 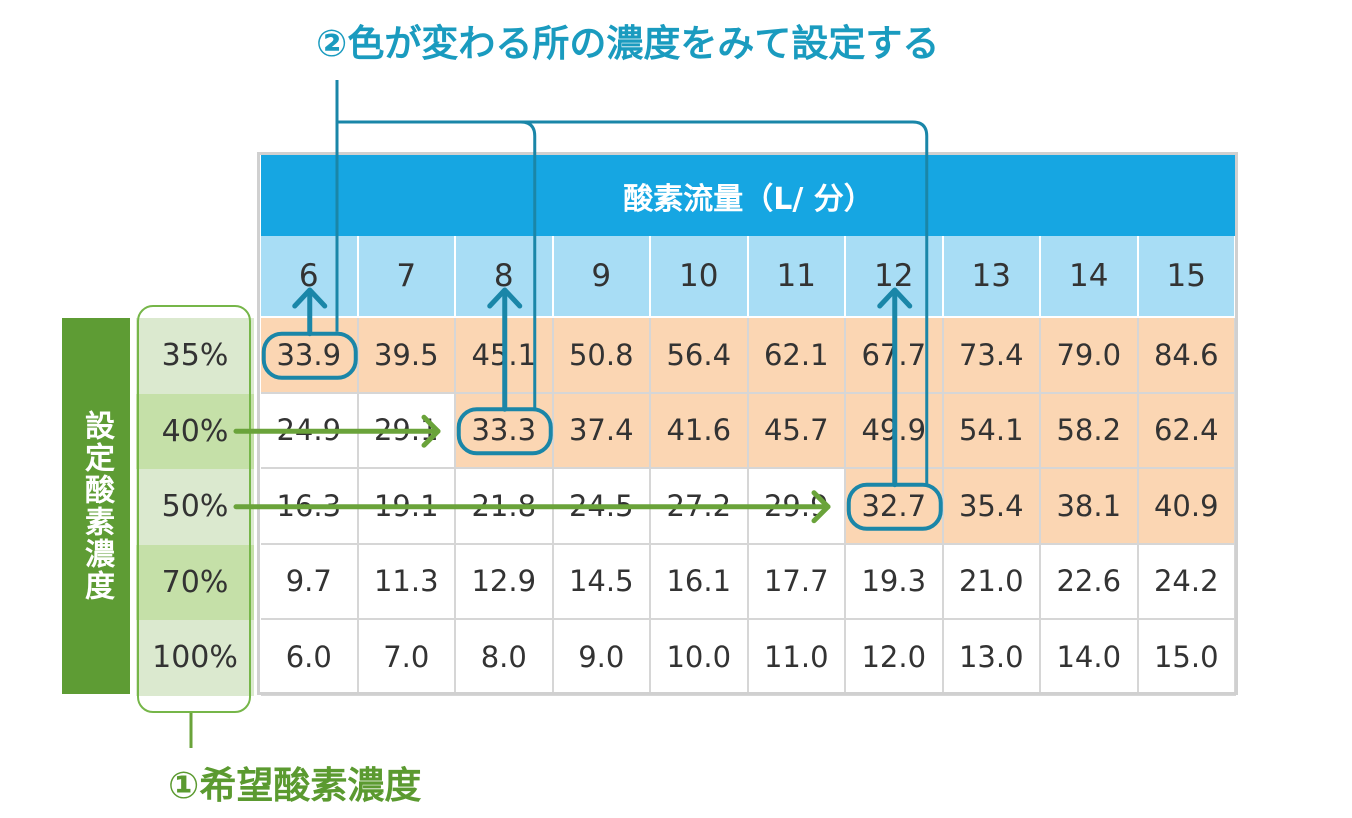 What do you see at coordinates (992, 658) in the screenshot?
I see `value-cell: 13.0` at bounding box center [992, 658].